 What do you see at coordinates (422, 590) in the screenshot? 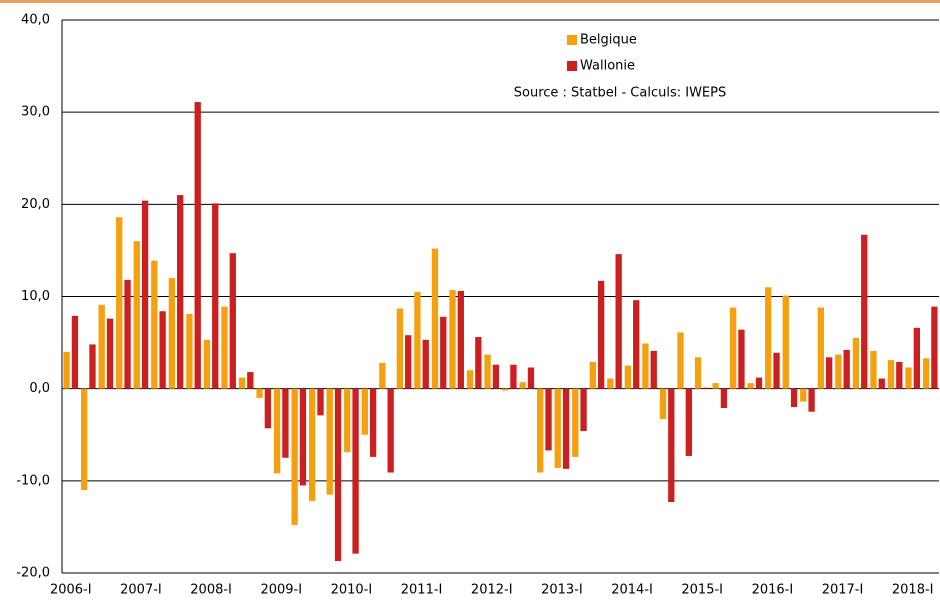
I see `x-tick-label: 2011-I` at bounding box center [422, 590].